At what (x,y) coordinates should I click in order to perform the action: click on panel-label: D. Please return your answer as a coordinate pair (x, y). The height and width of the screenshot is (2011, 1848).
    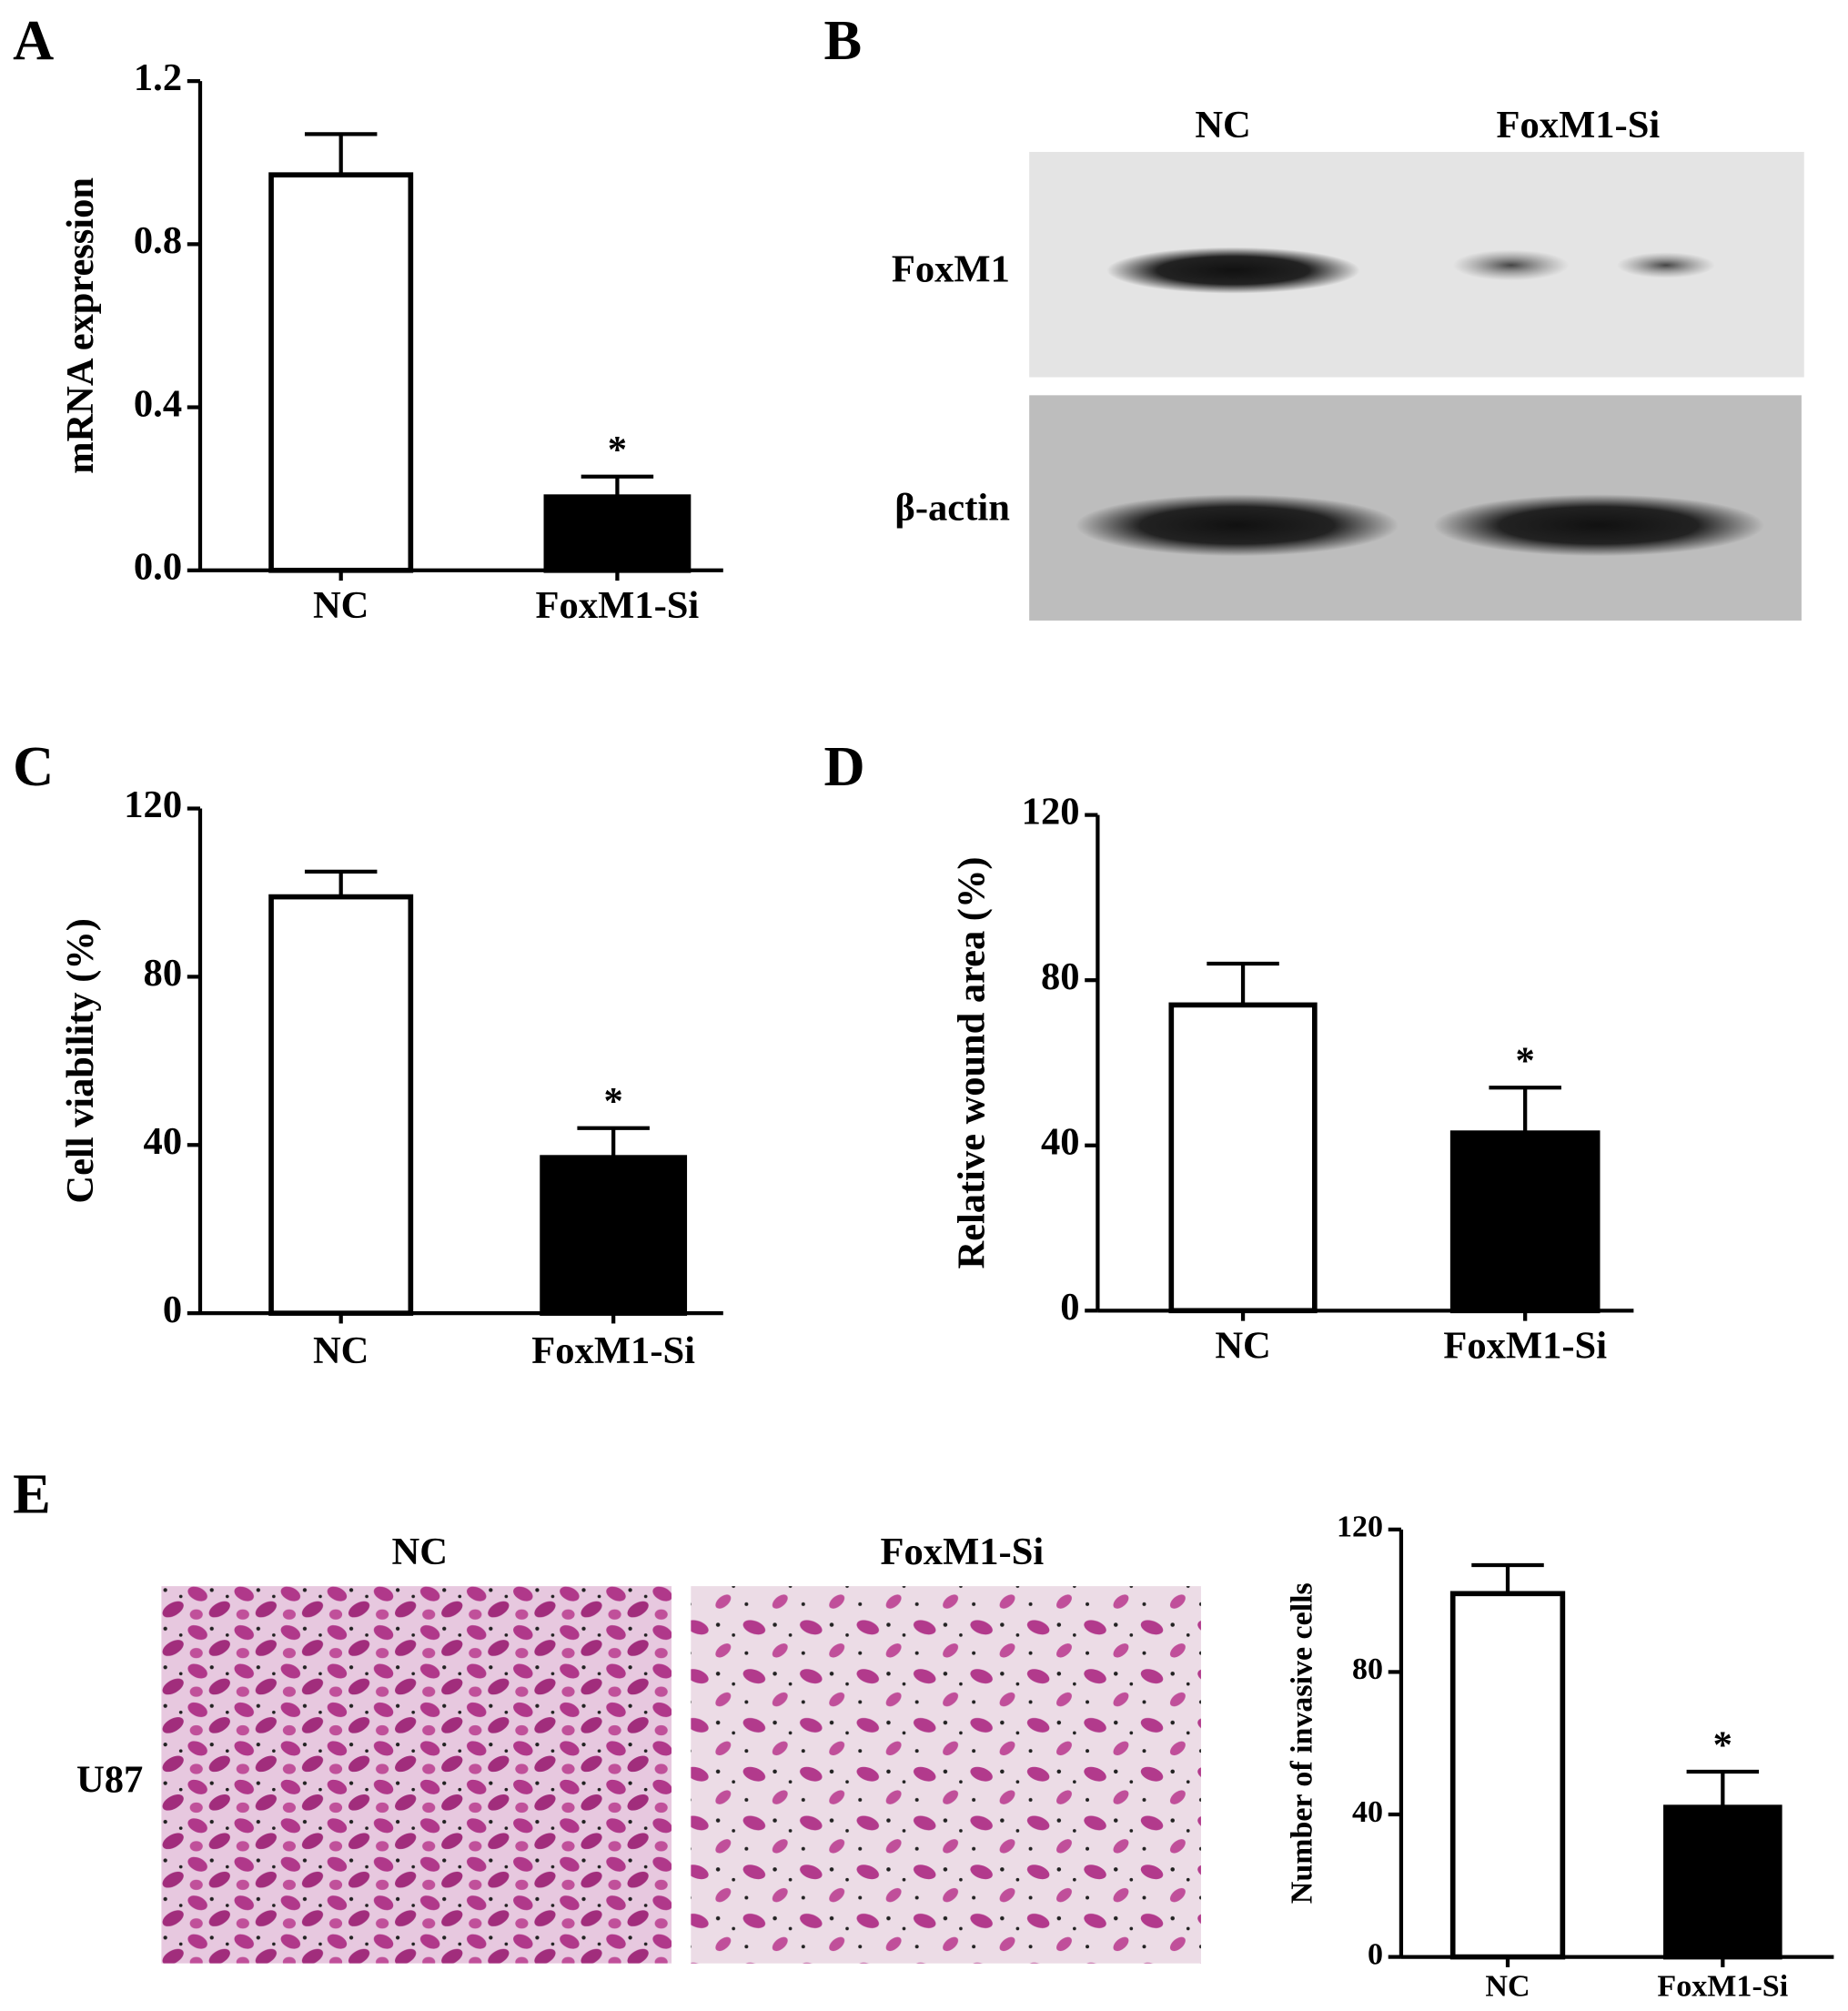
    Looking at the image, I should click on (844, 766).